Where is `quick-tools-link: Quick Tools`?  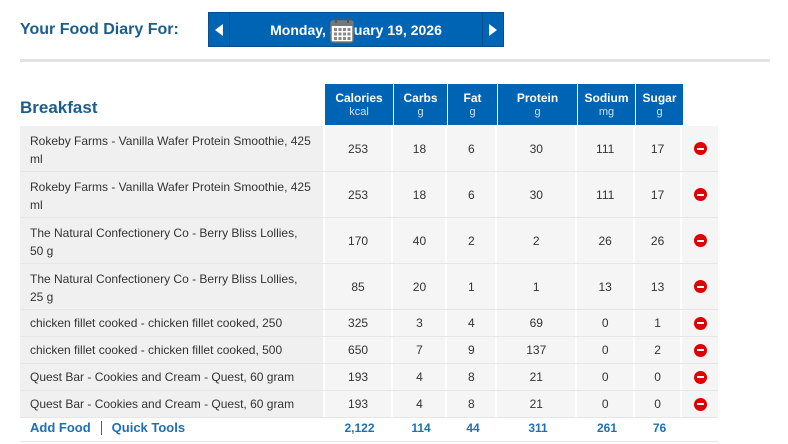 quick-tools-link: Quick Tools is located at coordinates (148, 427).